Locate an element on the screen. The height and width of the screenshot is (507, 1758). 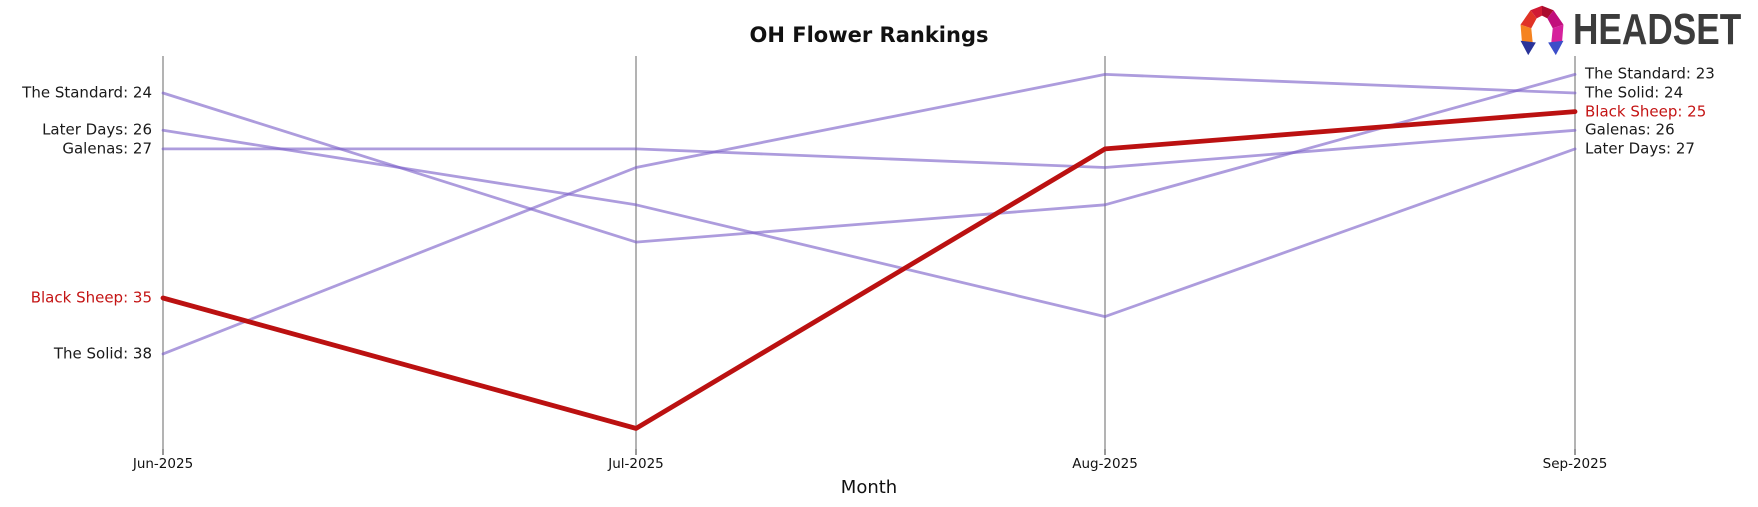
series-line-galenas is located at coordinates (869, 148).